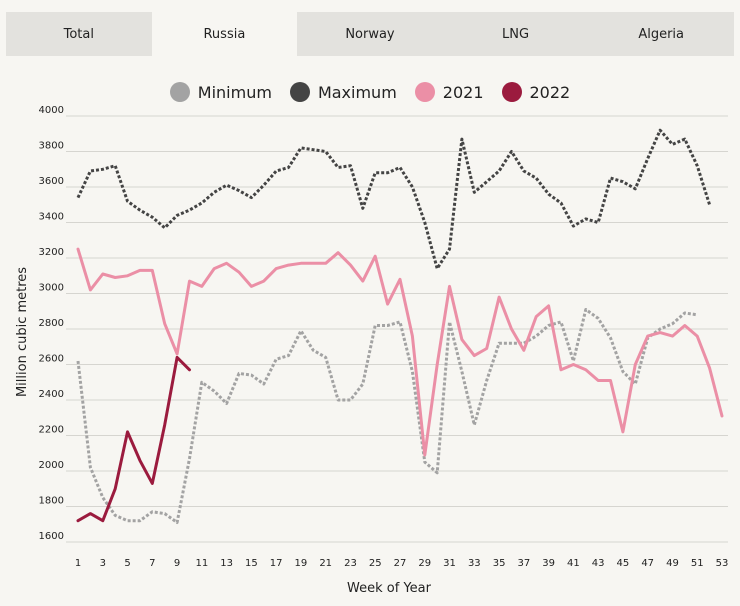 The width and height of the screenshot is (740, 606). I want to click on tab-label: Norway, so click(370, 34).